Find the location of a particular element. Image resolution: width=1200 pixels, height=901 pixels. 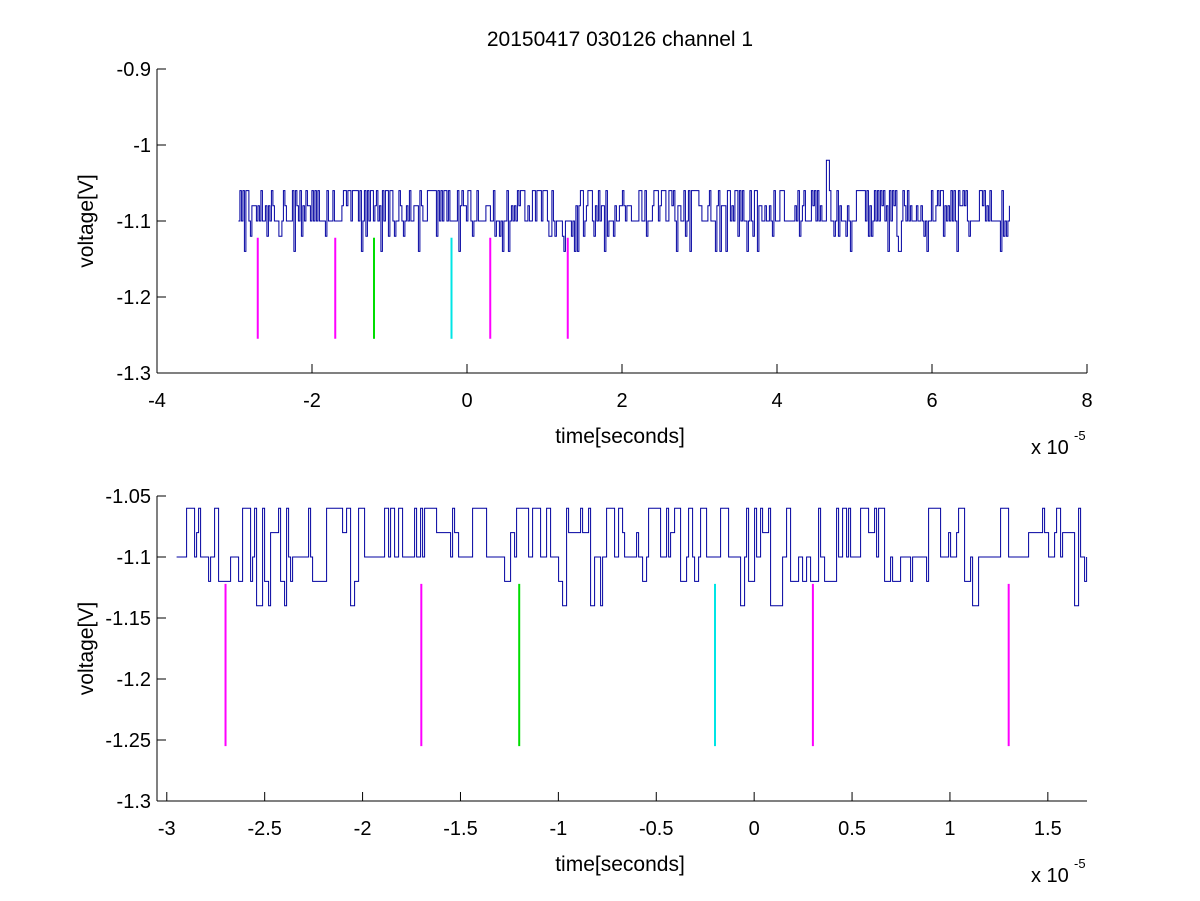

x-tick-label: 1.5 is located at coordinates (1048, 829).